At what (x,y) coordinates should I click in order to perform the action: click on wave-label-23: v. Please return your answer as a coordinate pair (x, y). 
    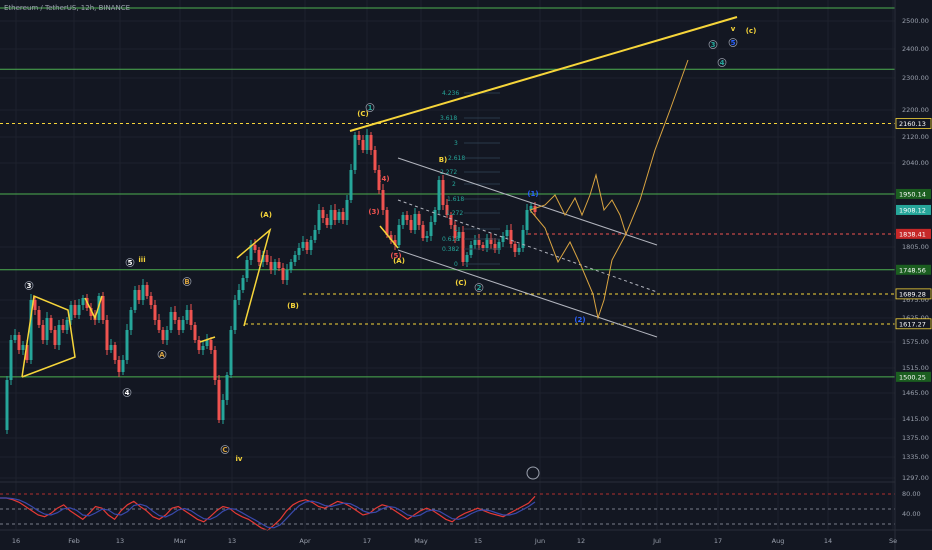
    Looking at the image, I should click on (733, 29).